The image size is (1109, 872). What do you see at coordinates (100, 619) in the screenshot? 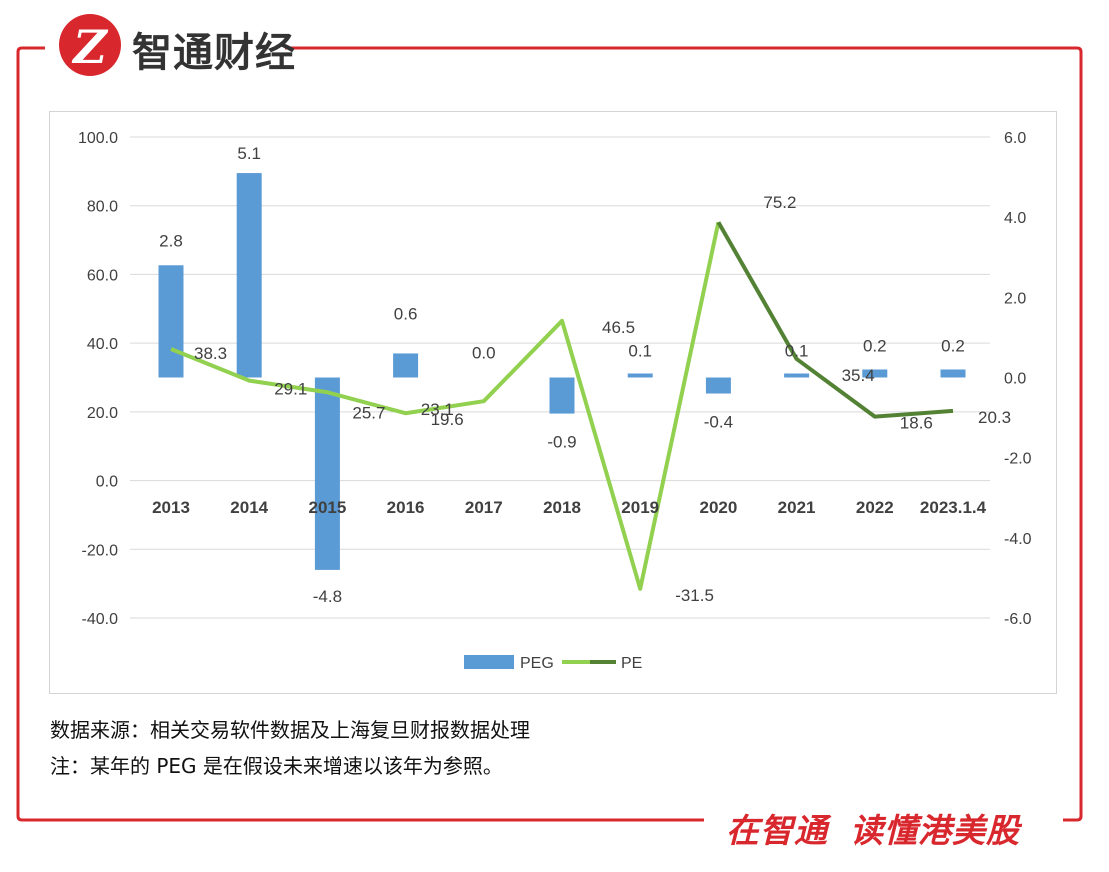
I see `left-axis-tick-label: -40.0` at bounding box center [100, 619].